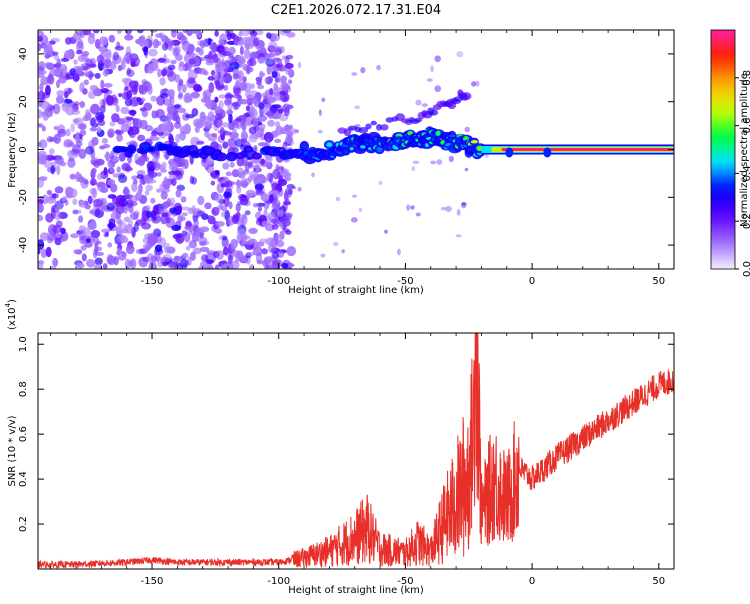 The width and height of the screenshot is (750, 604). What do you see at coordinates (23, 149) in the screenshot?
I see `spectrogram-y-tick-label: 0` at bounding box center [23, 149].